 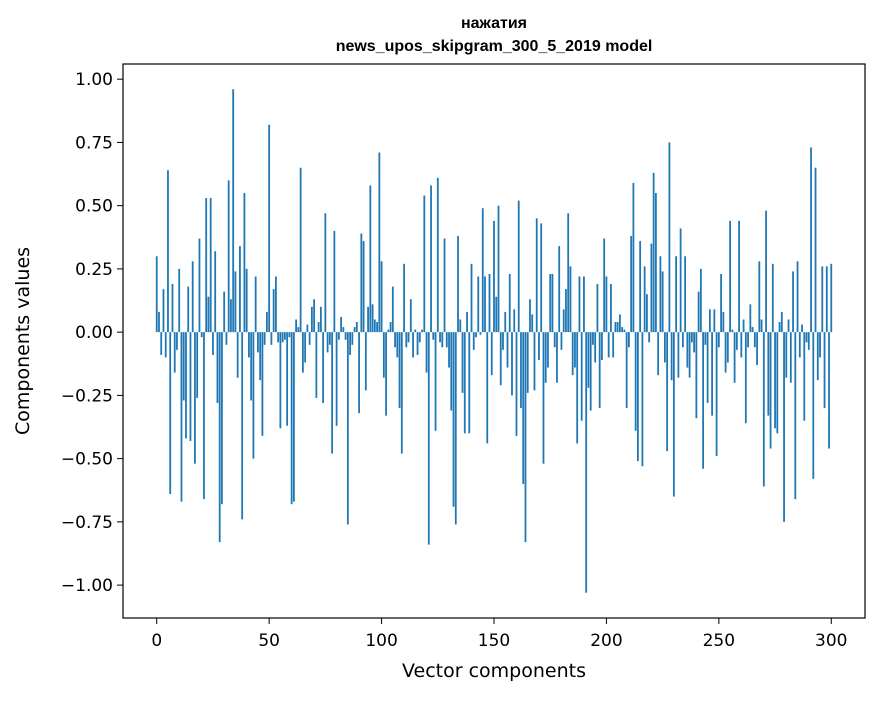 I want to click on x-ticks-group: 0 50 100 150 200 250 300, so click(x=499, y=634).